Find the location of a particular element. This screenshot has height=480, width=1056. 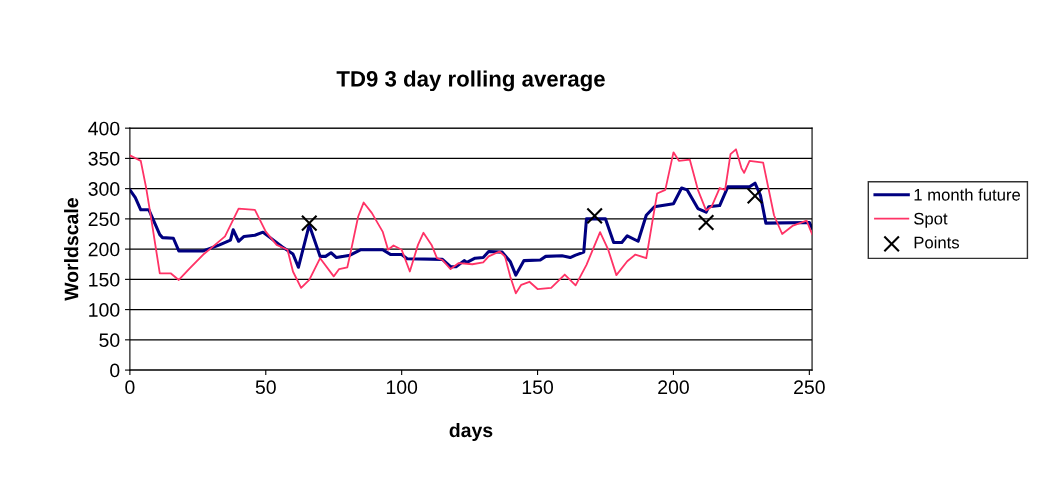

x-tick-label: 150 is located at coordinates (538, 387).